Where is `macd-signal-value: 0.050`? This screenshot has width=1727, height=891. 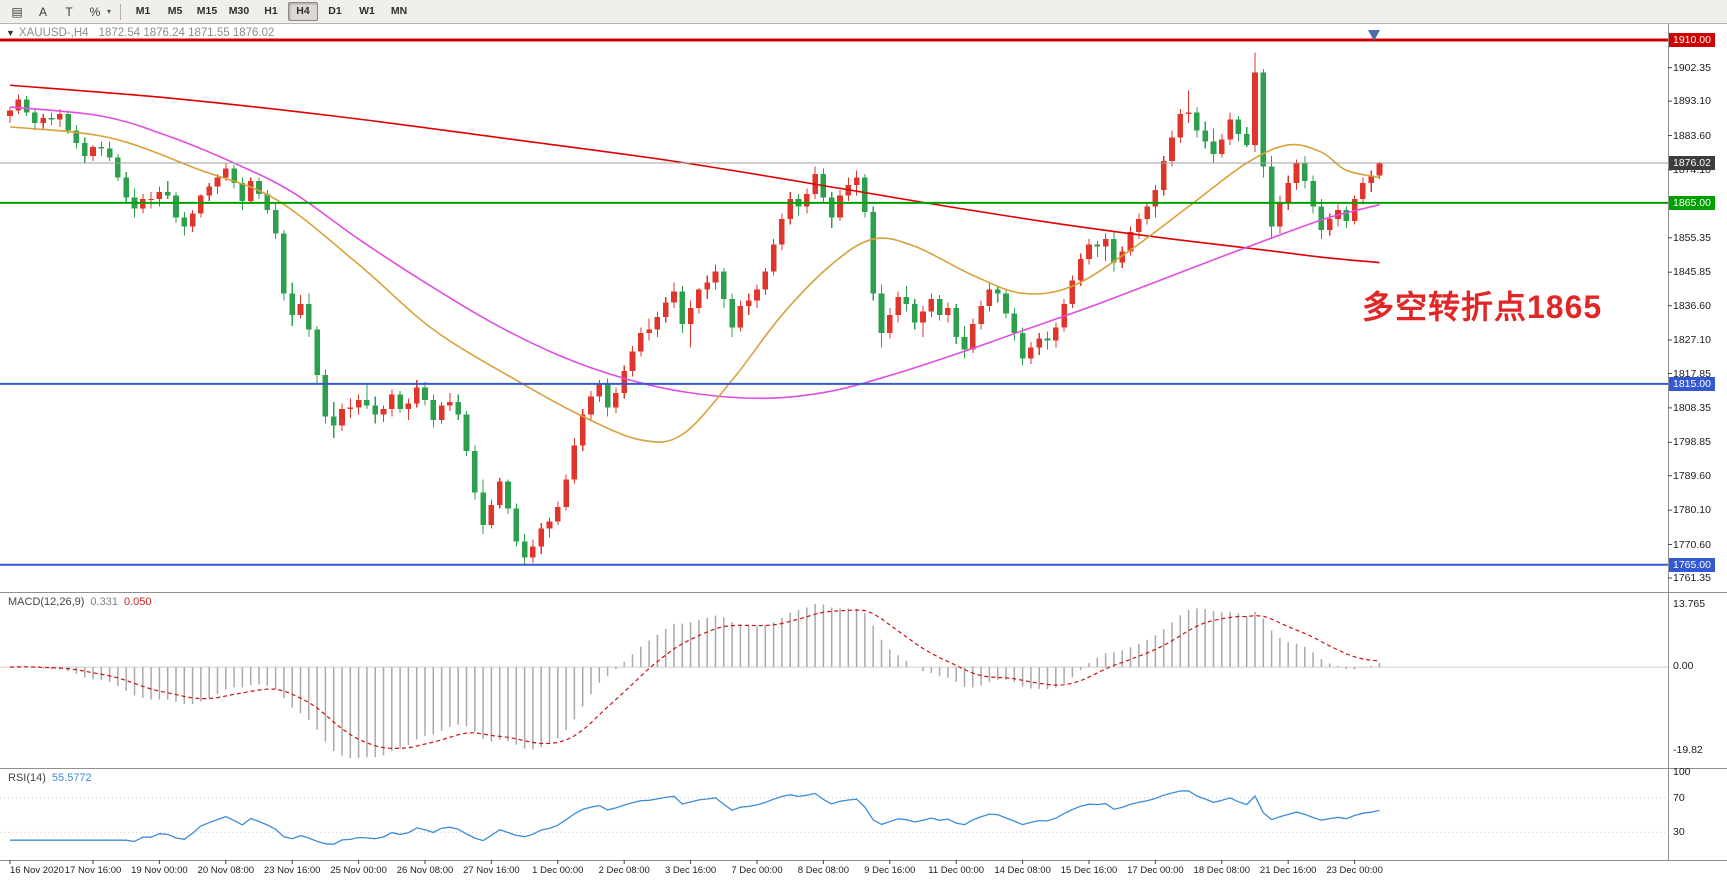 macd-signal-value: 0.050 is located at coordinates (137, 602).